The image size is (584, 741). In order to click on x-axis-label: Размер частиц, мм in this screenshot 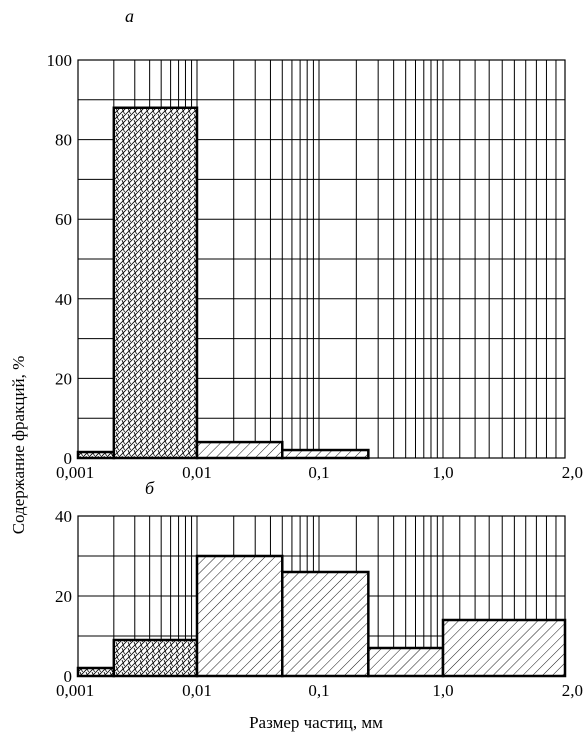, I will do `click(316, 722)`.